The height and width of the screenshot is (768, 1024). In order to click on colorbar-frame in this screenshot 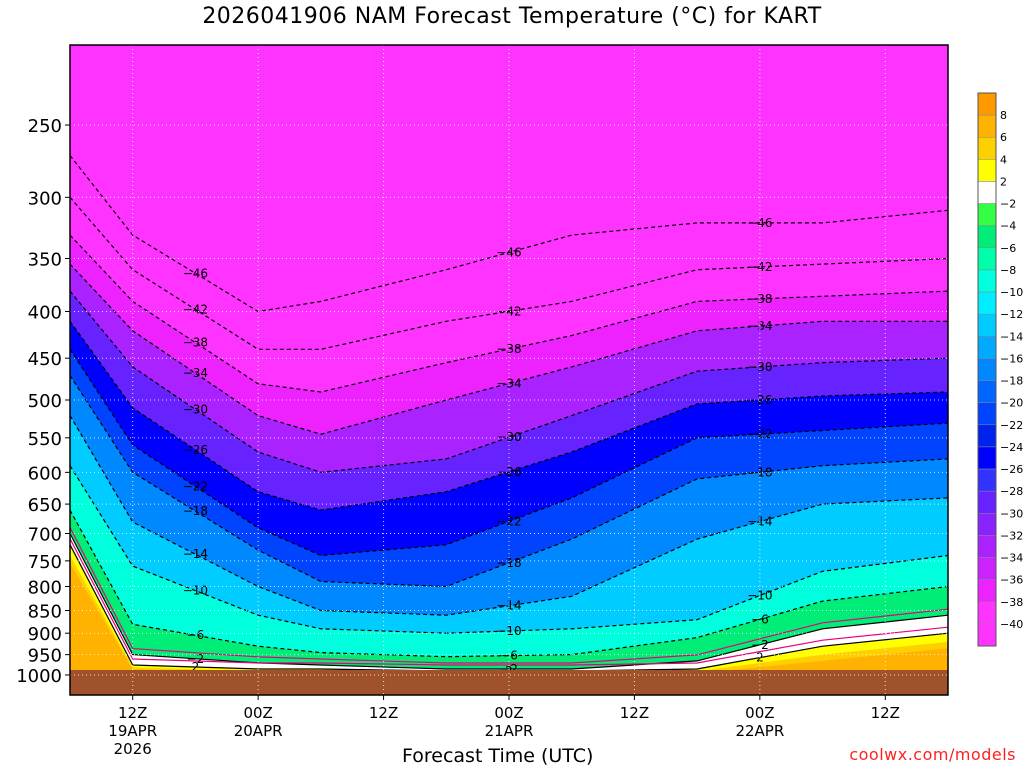, I will do `click(987, 369)`.